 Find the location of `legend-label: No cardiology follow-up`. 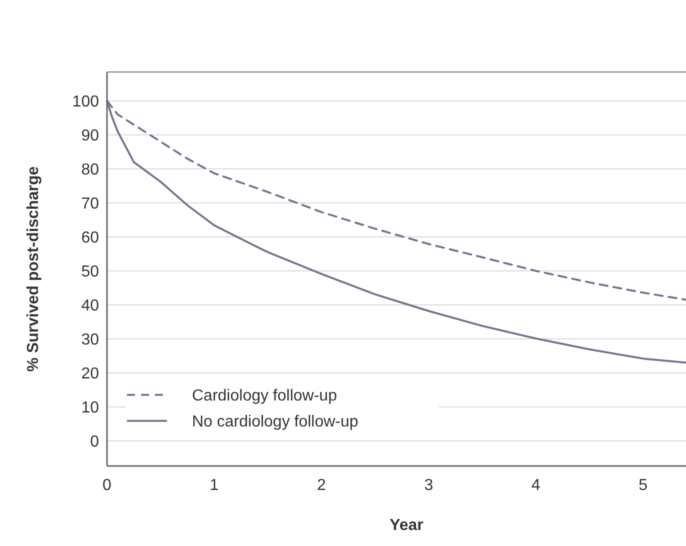

legend-label: No cardiology follow-up is located at coordinates (275, 421).